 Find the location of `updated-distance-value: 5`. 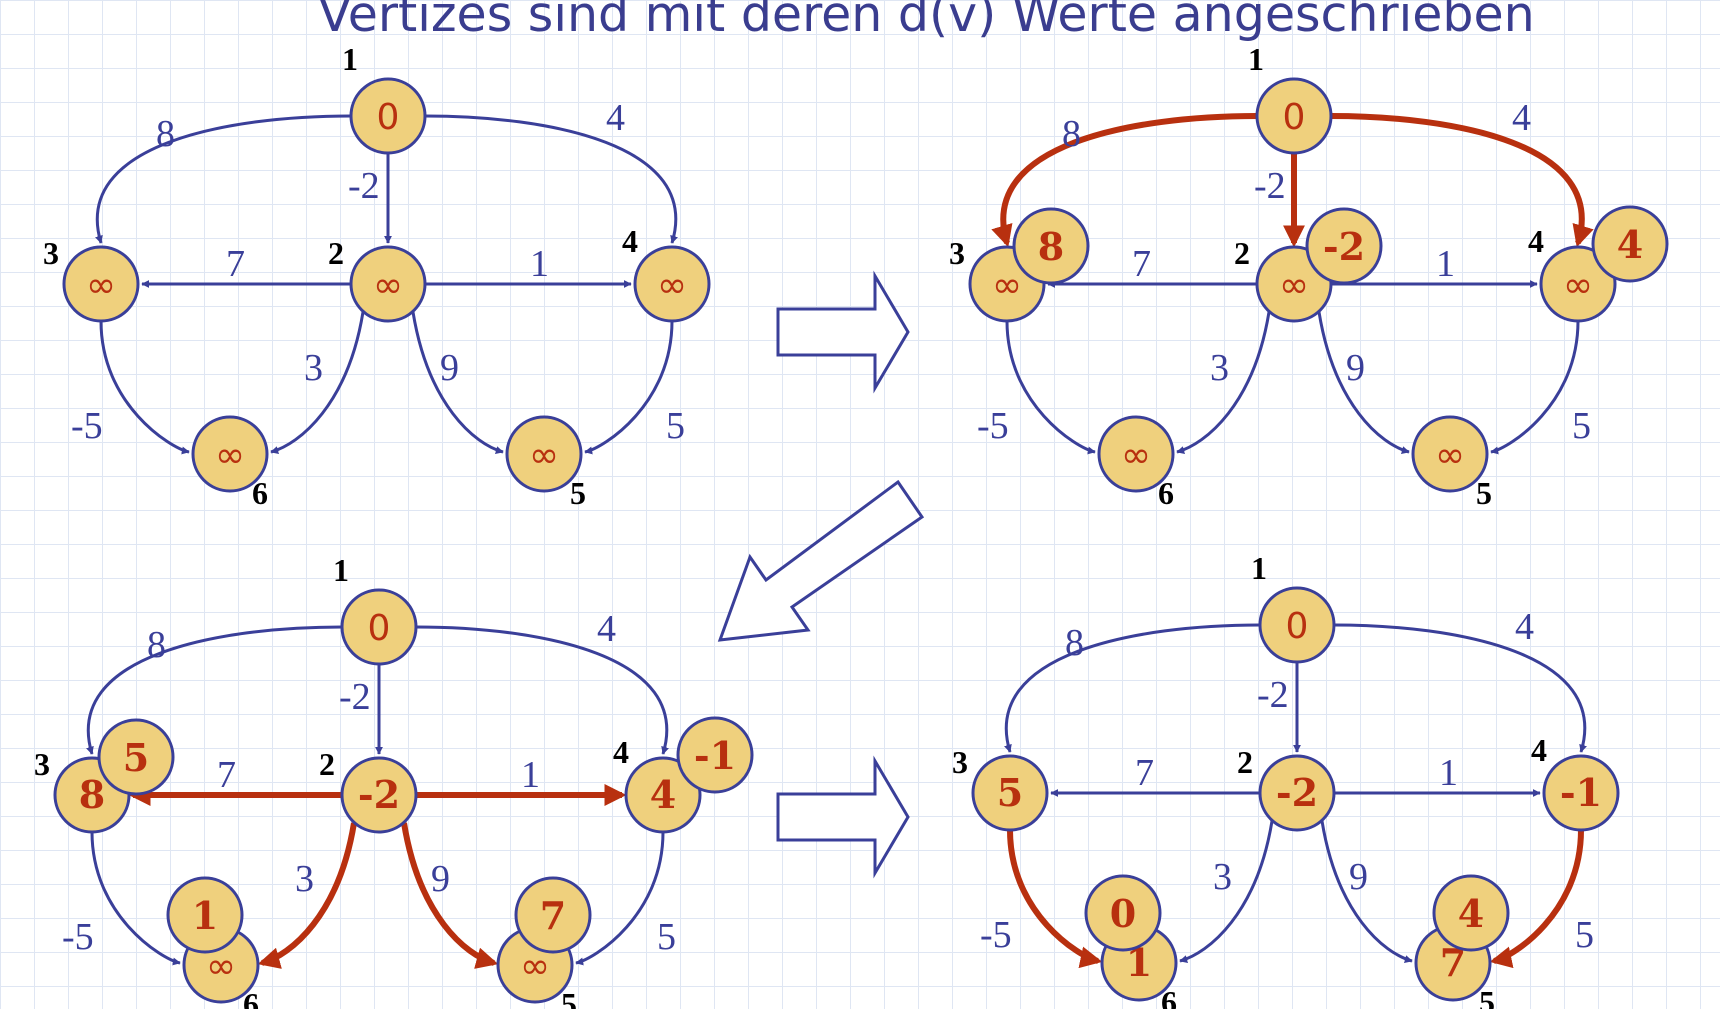

updated-distance-value: 5 is located at coordinates (136, 757).